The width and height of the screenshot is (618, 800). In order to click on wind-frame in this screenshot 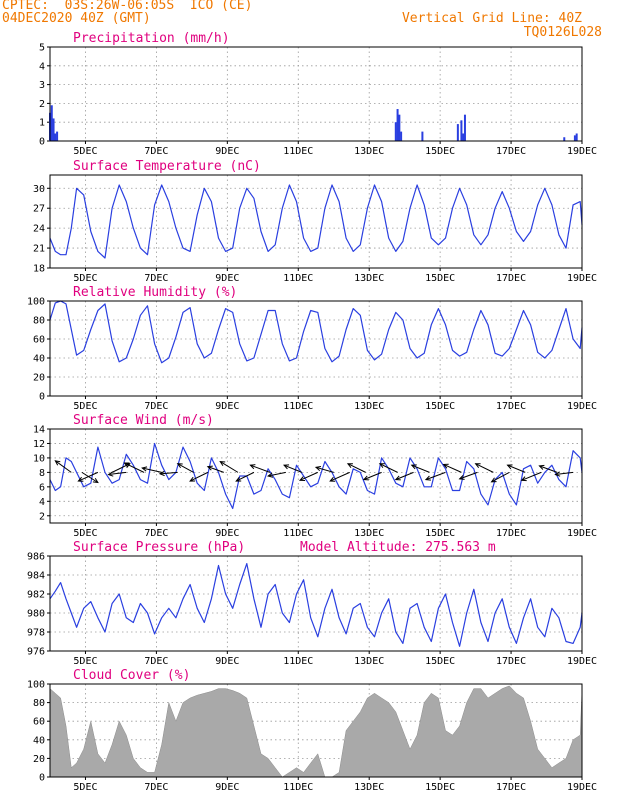, I will do `click(316, 476)`.